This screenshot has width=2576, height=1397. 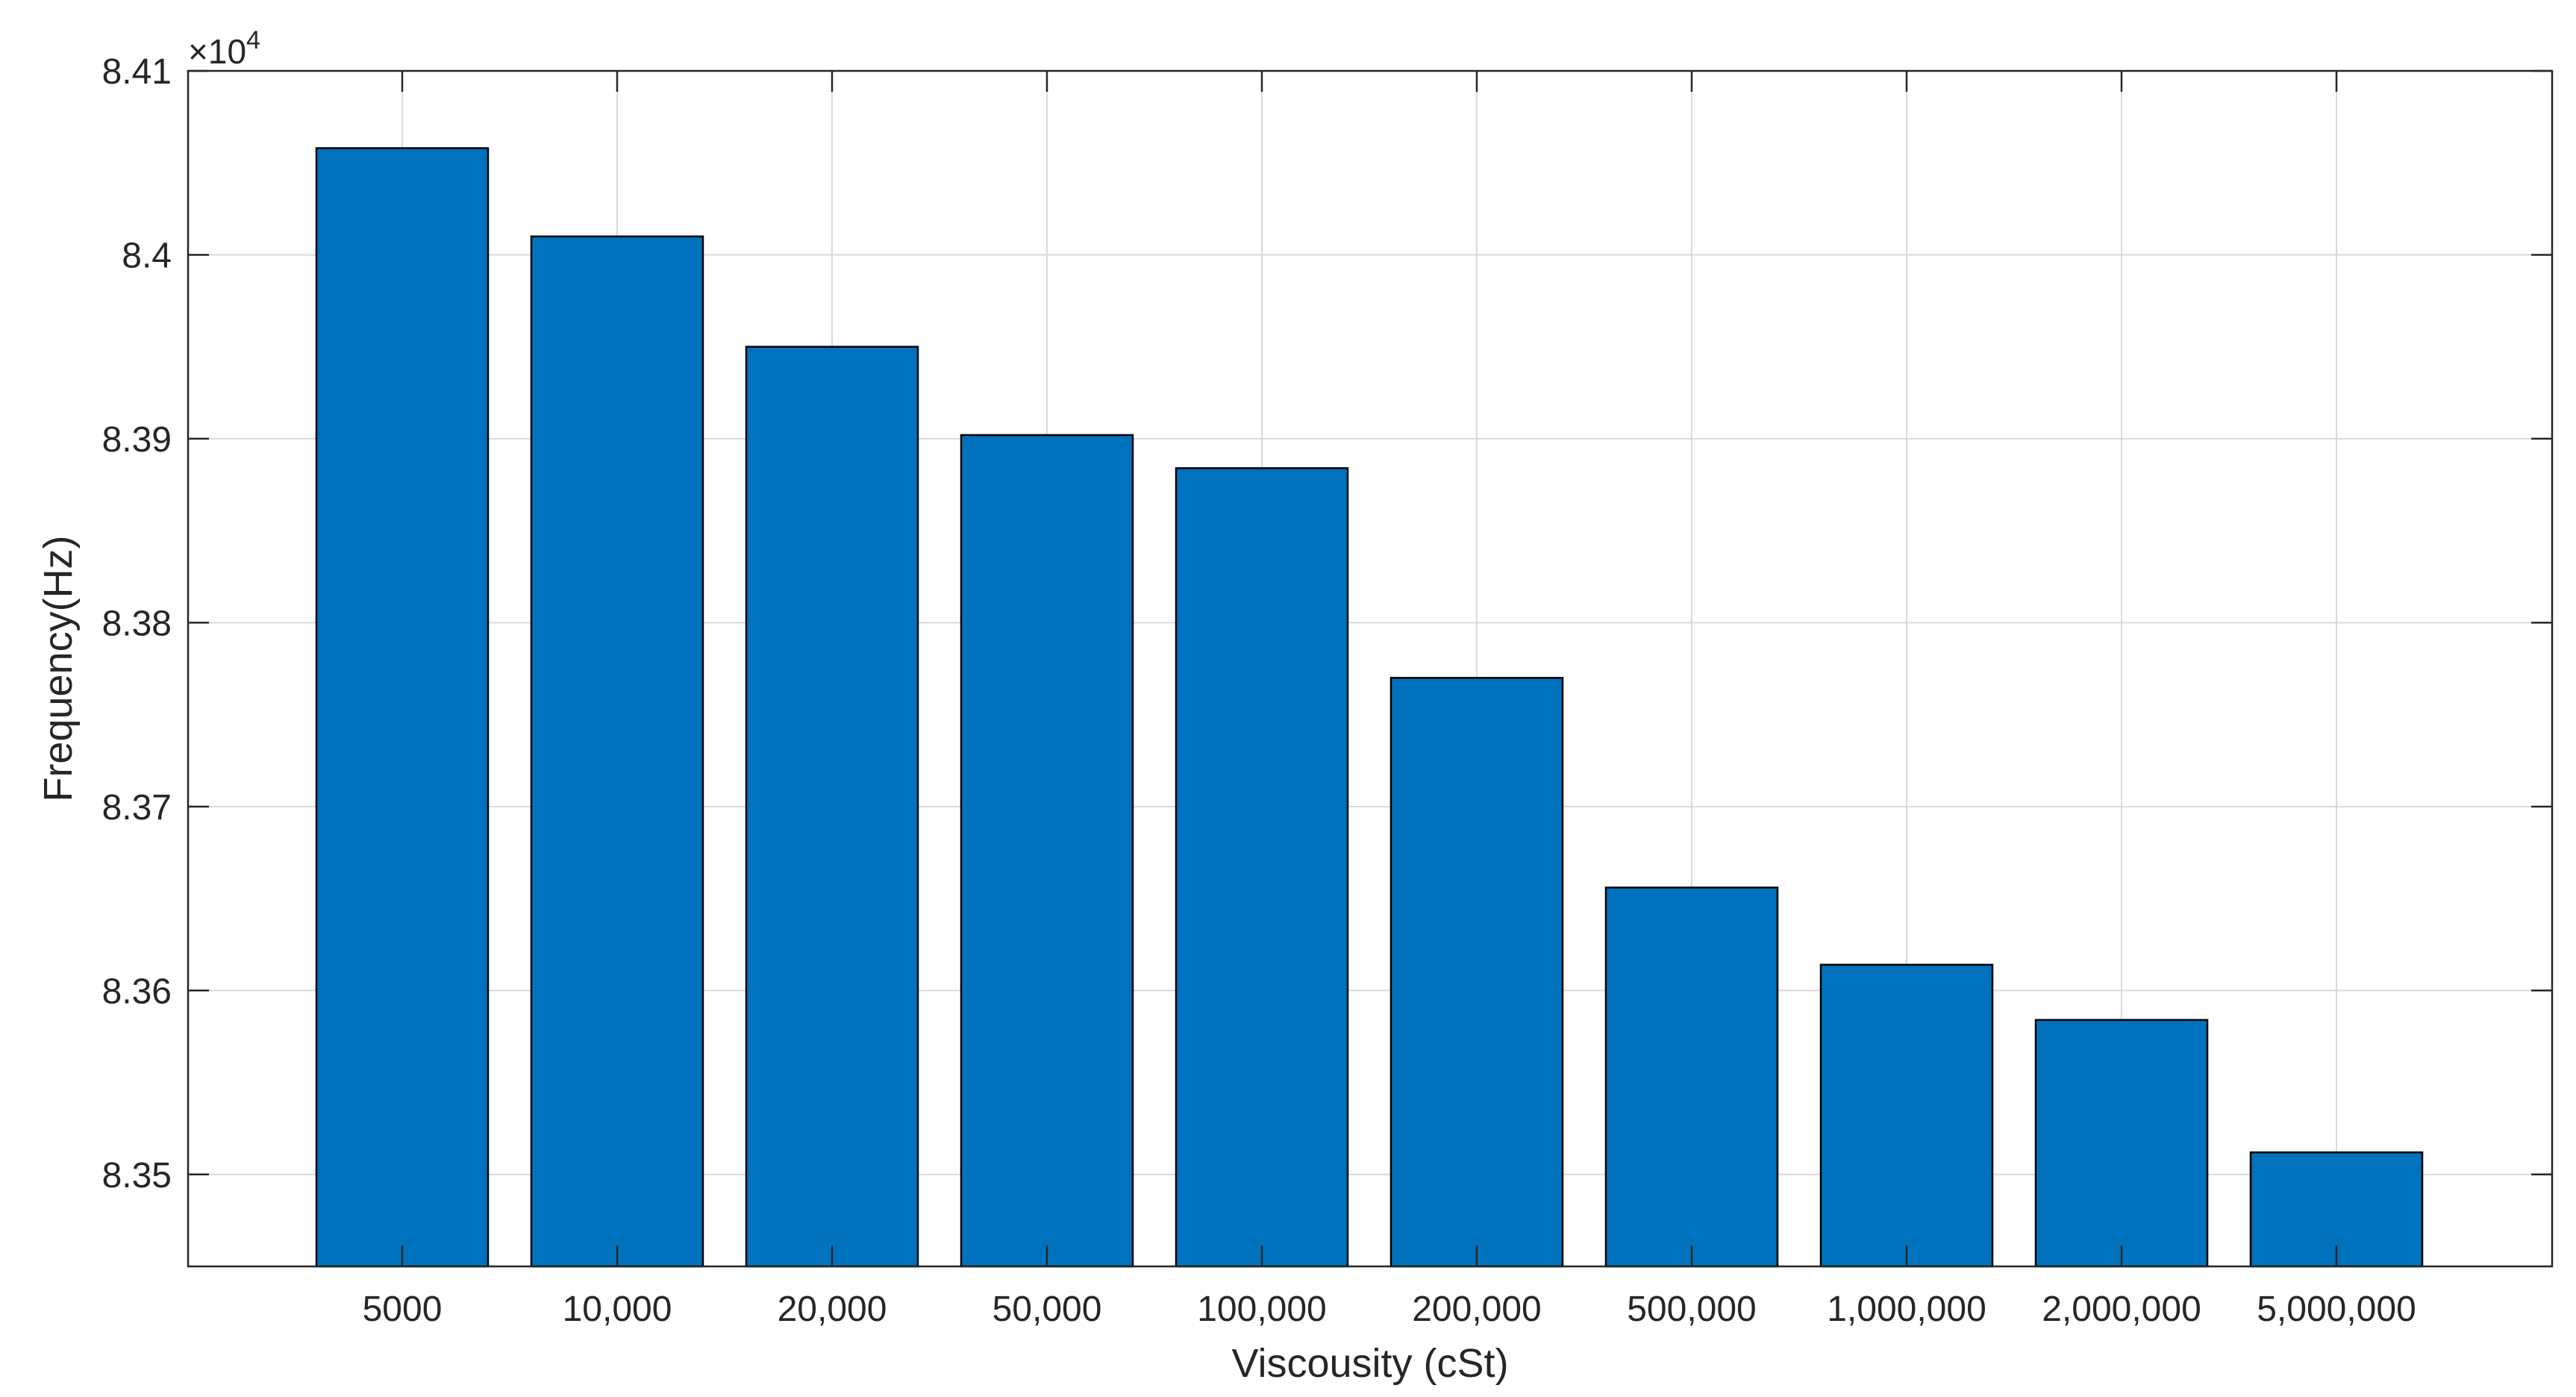 What do you see at coordinates (832, 1309) in the screenshot?
I see `x-tick-label: 20,000` at bounding box center [832, 1309].